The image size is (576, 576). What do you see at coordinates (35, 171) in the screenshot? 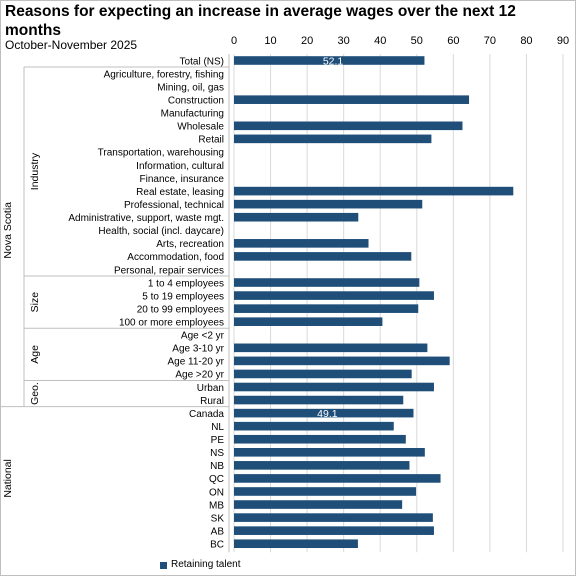
I see `subgroup-label: Industry` at bounding box center [35, 171].